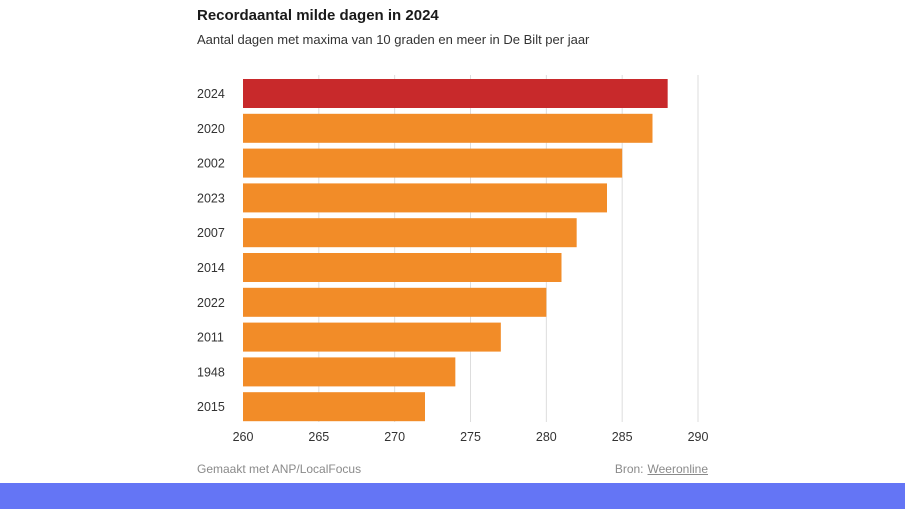  Describe the element at coordinates (279, 469) in the screenshot. I see `credit-text: Gemaakt met ANP/LocalFocus` at that location.